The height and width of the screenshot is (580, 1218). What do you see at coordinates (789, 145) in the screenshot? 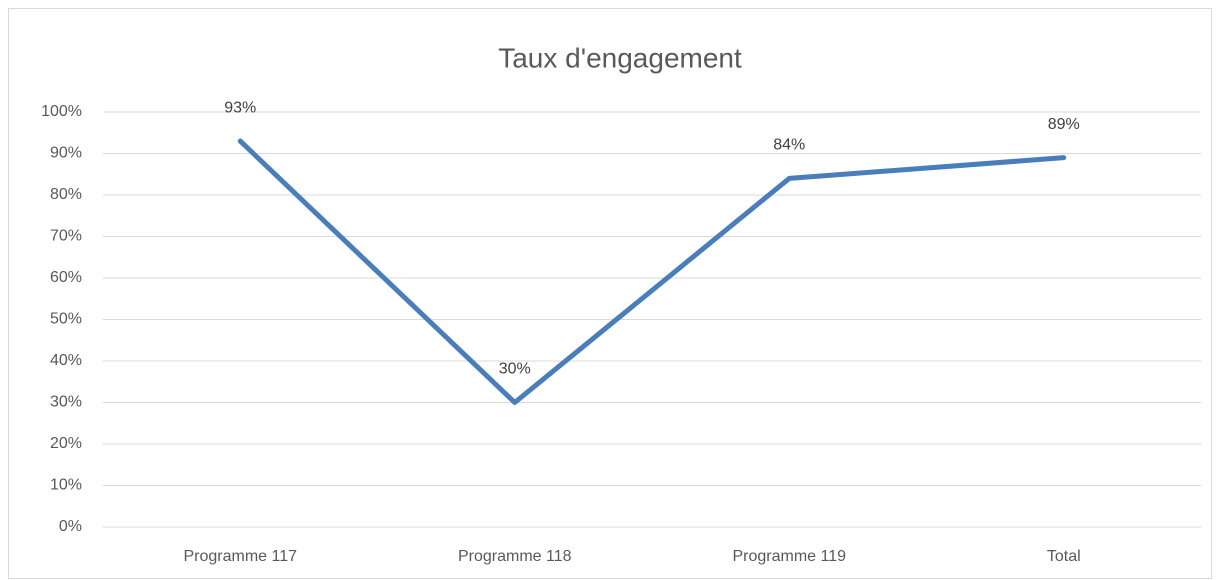
I see `data-label: 84%` at bounding box center [789, 145].